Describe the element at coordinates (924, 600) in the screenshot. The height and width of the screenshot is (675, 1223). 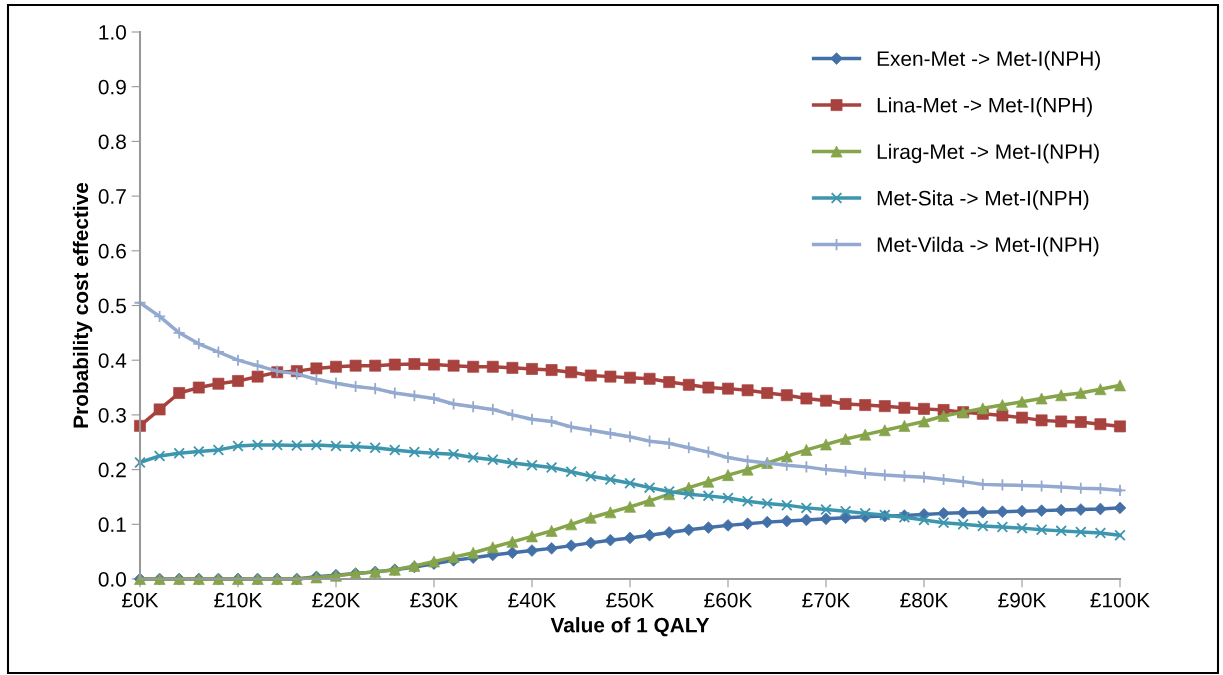
I see `x-tick-label: £80K` at that location.